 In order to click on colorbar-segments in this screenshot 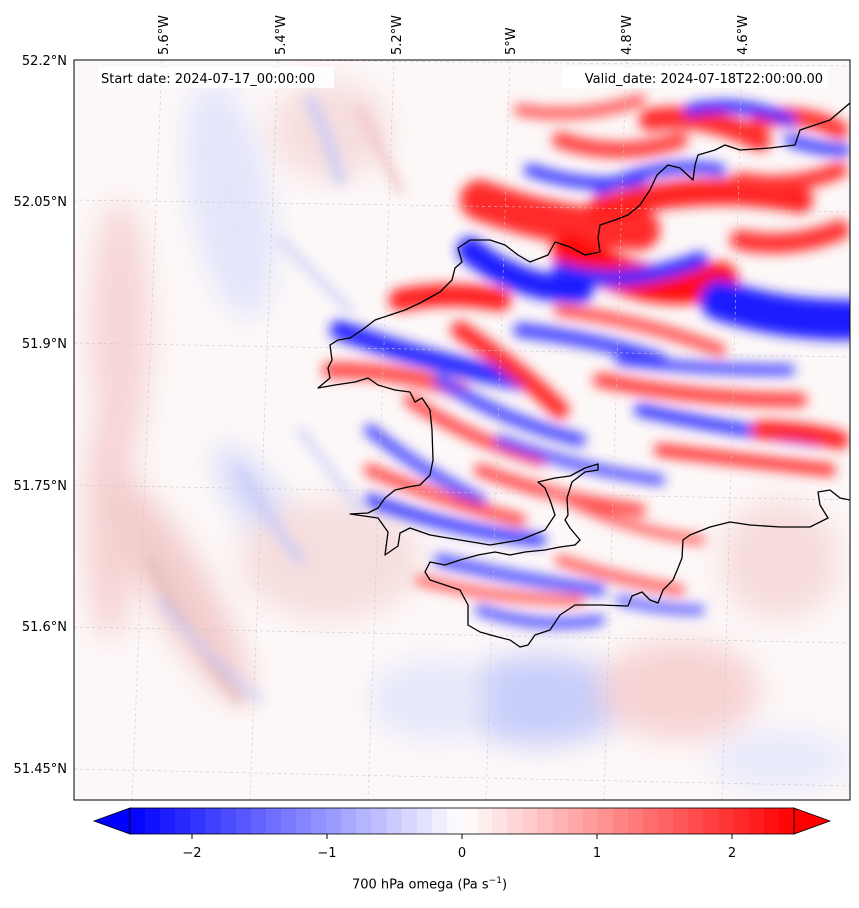, I will do `click(462, 821)`.